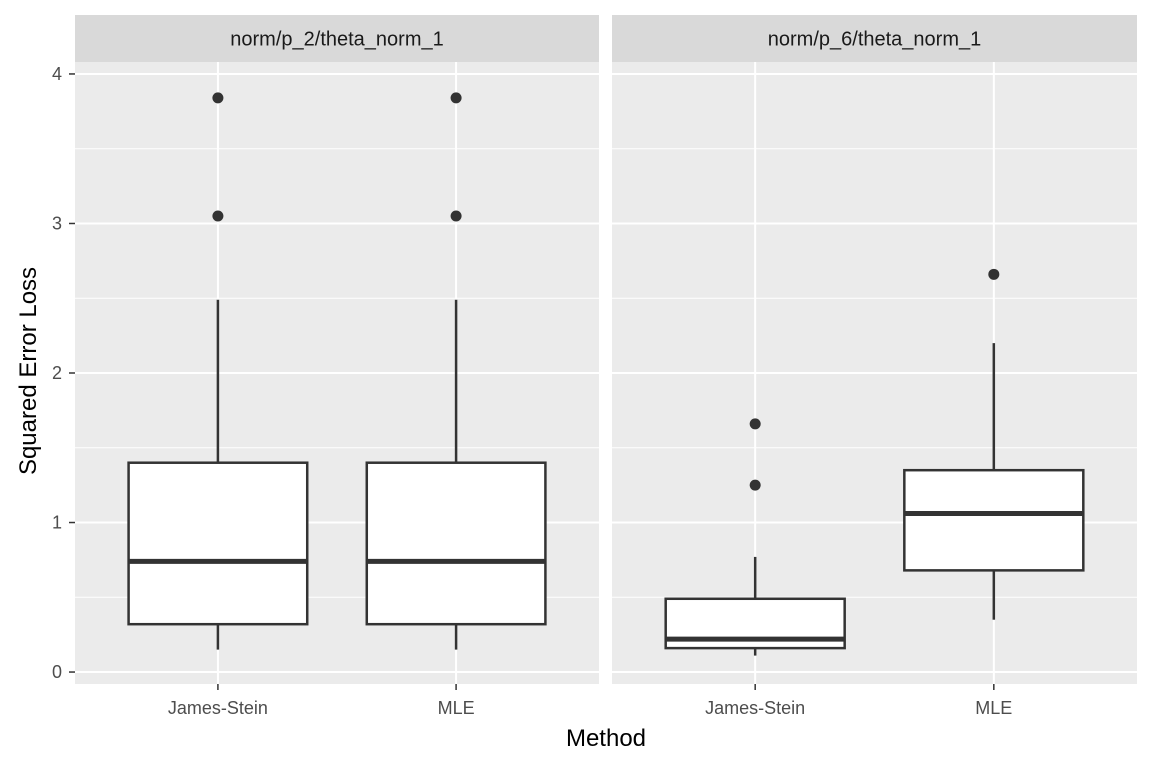 Image resolution: width=1152 pixels, height=768 pixels. What do you see at coordinates (57, 373) in the screenshot?
I see `y-tick-label: 2` at bounding box center [57, 373].